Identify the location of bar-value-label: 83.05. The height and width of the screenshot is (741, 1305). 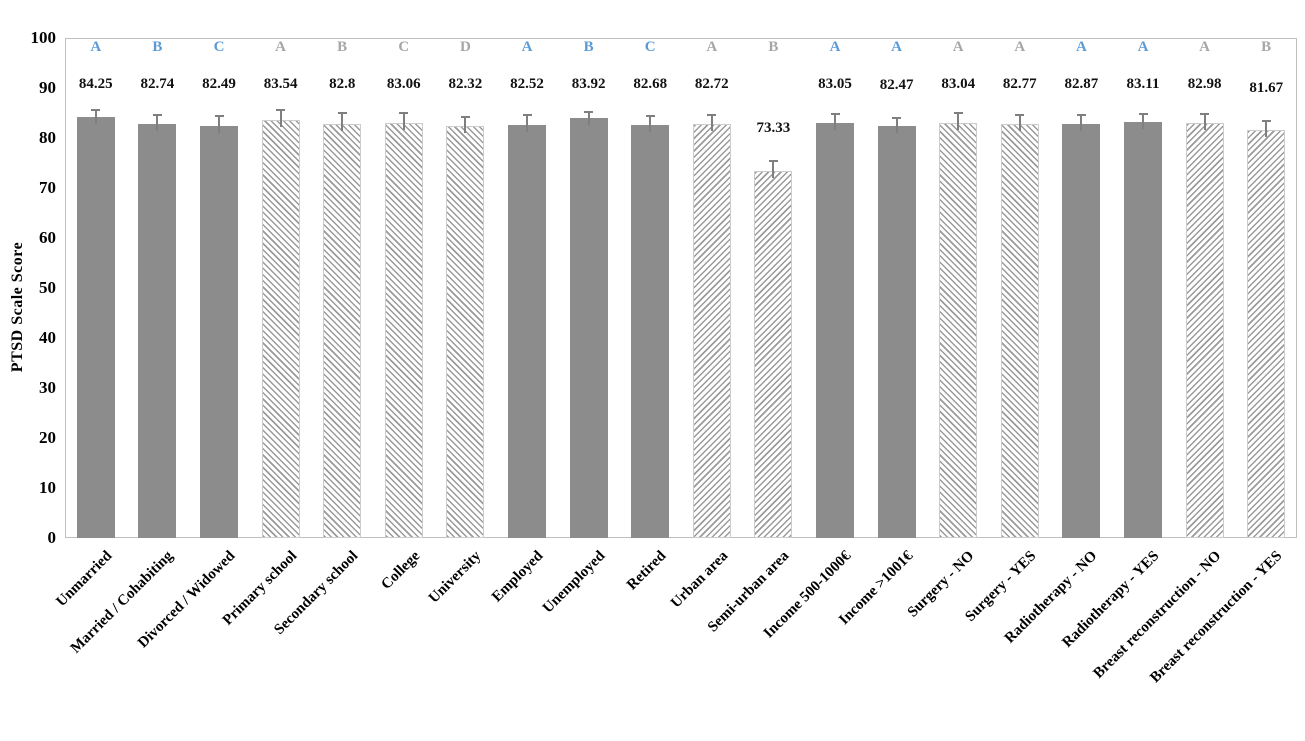
(835, 84).